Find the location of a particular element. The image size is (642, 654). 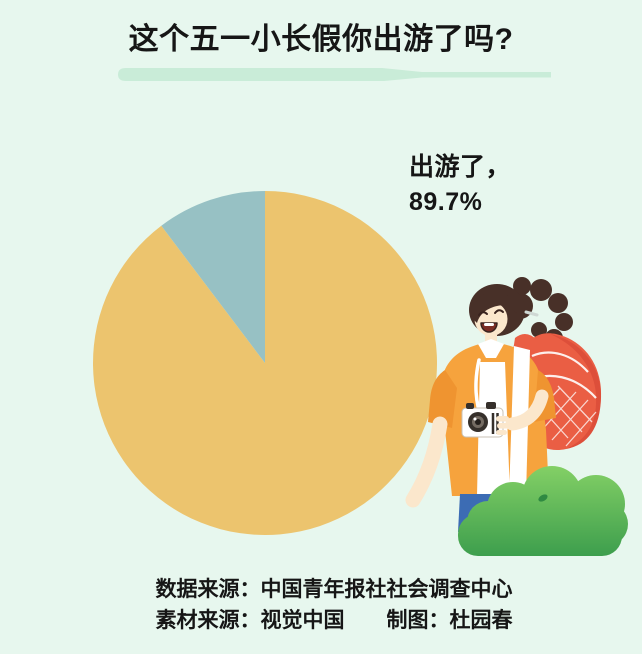

footer: 数据来源：中国青年报社社会调查中心 素材来源：视觉中国 制图：杜园春 is located at coordinates (327, 605).